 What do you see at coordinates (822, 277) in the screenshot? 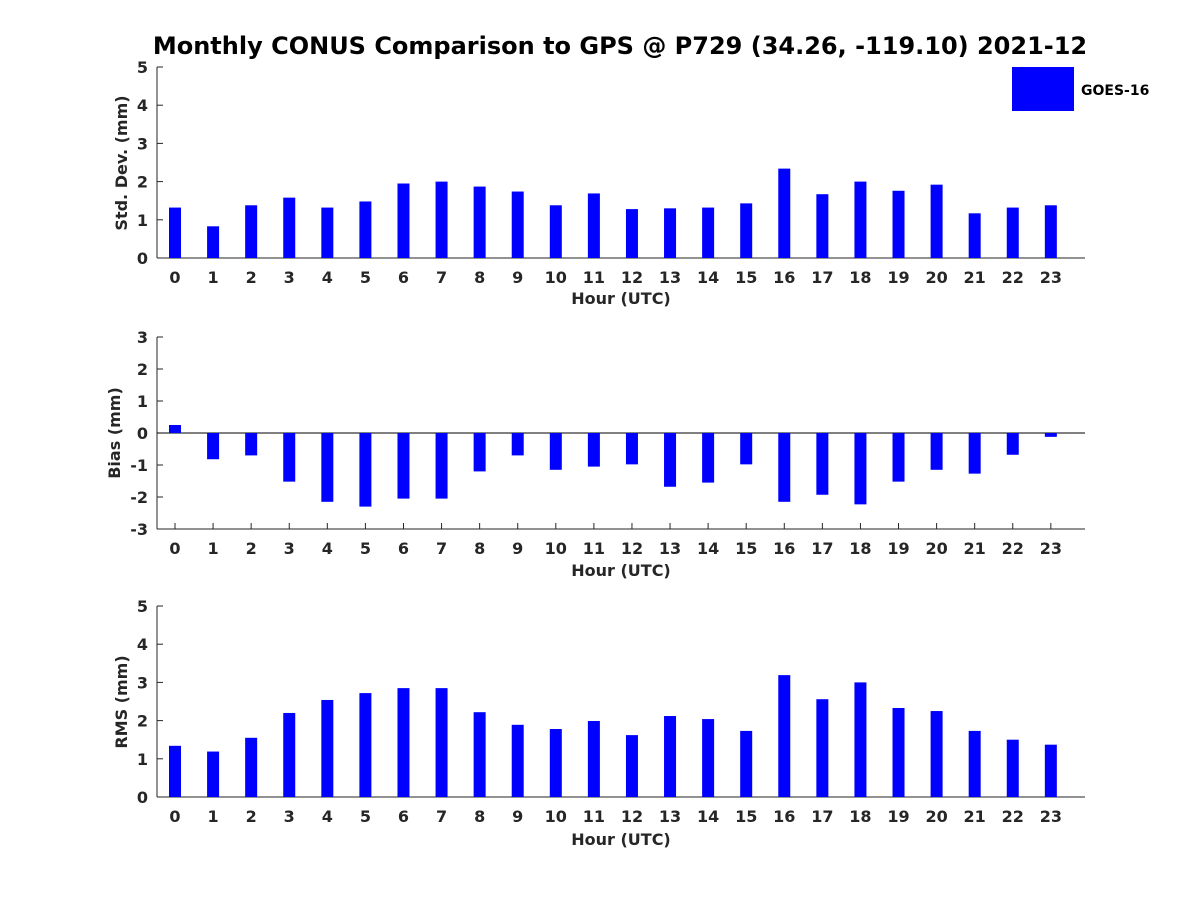
I see `std-dev-xtick-label: 17` at bounding box center [822, 277].